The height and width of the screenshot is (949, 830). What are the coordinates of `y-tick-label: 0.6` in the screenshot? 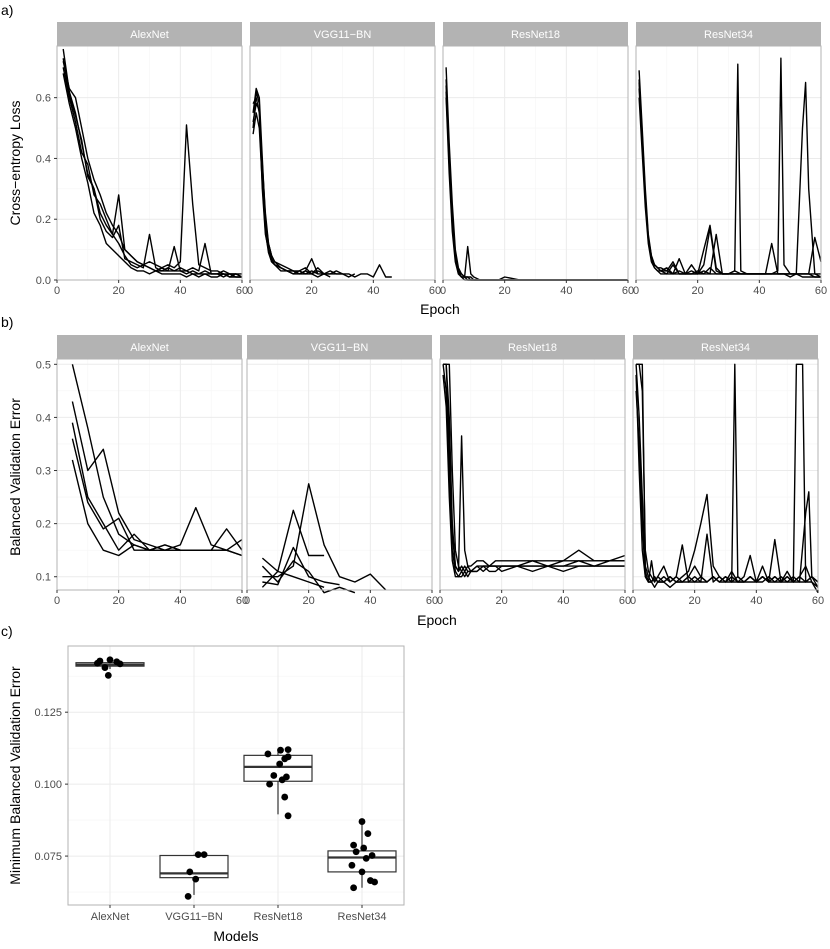 It's located at (43, 99).